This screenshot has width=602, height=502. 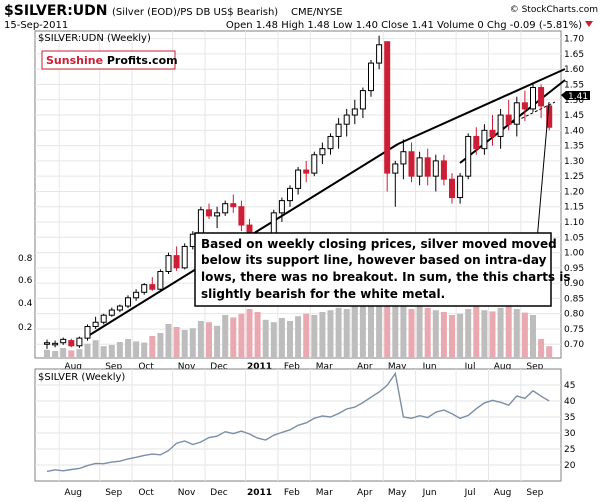 What do you see at coordinates (113, 493) in the screenshot?
I see `line-x-tick-label: Sep` at bounding box center [113, 493].